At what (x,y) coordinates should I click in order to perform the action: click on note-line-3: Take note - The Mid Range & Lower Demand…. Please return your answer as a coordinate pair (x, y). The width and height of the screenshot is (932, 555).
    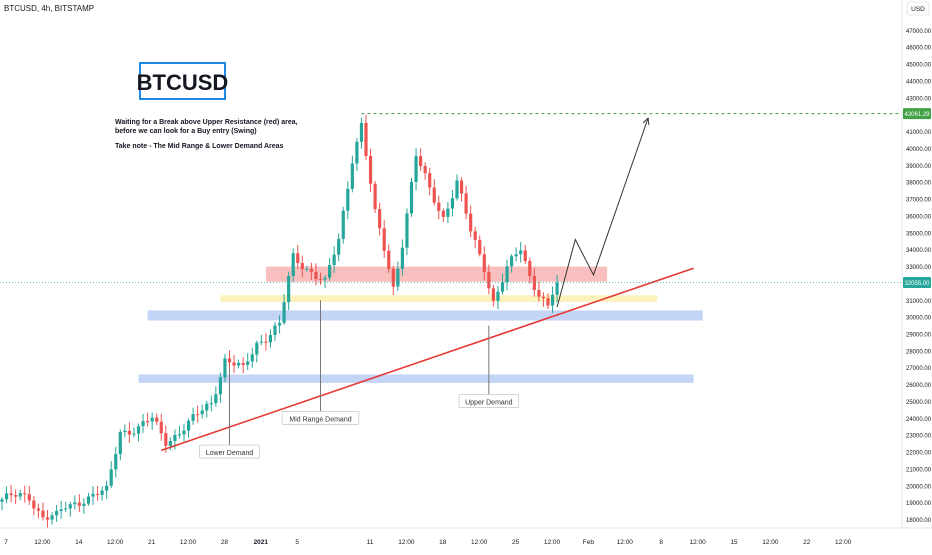
    Looking at the image, I should click on (199, 146).